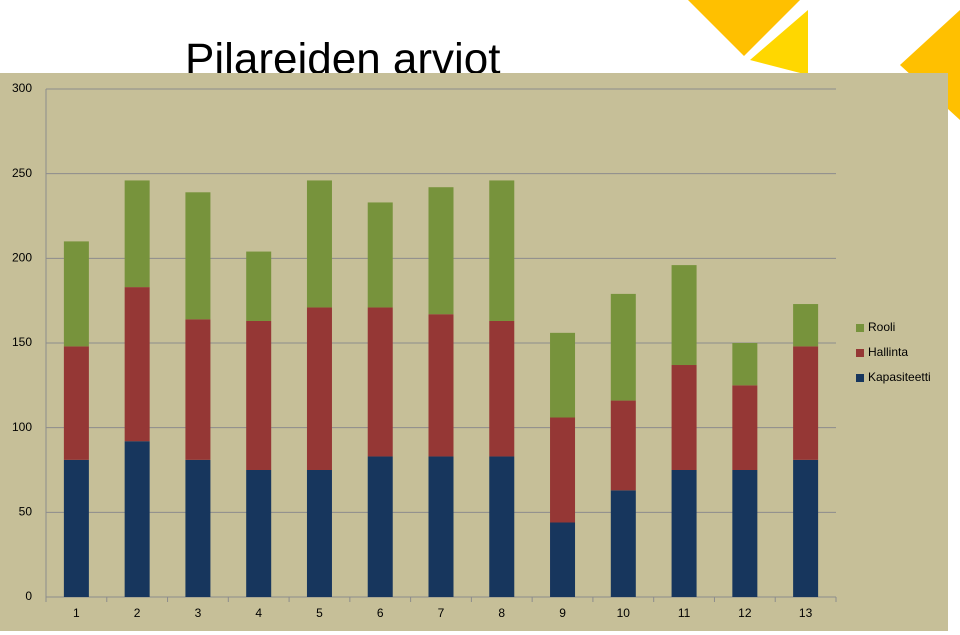 Image resolution: width=960 pixels, height=635 pixels. What do you see at coordinates (899, 377) in the screenshot?
I see `legend-label: Kapasiteetti` at bounding box center [899, 377].